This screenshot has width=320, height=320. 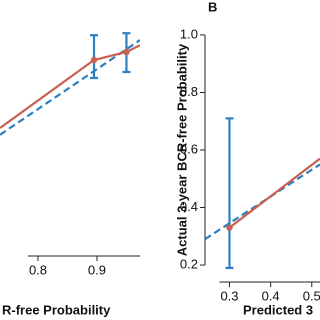 What do you see at coordinates (311, 295) in the screenshot?
I see `x-tick-label: 0.5` at bounding box center [311, 295].